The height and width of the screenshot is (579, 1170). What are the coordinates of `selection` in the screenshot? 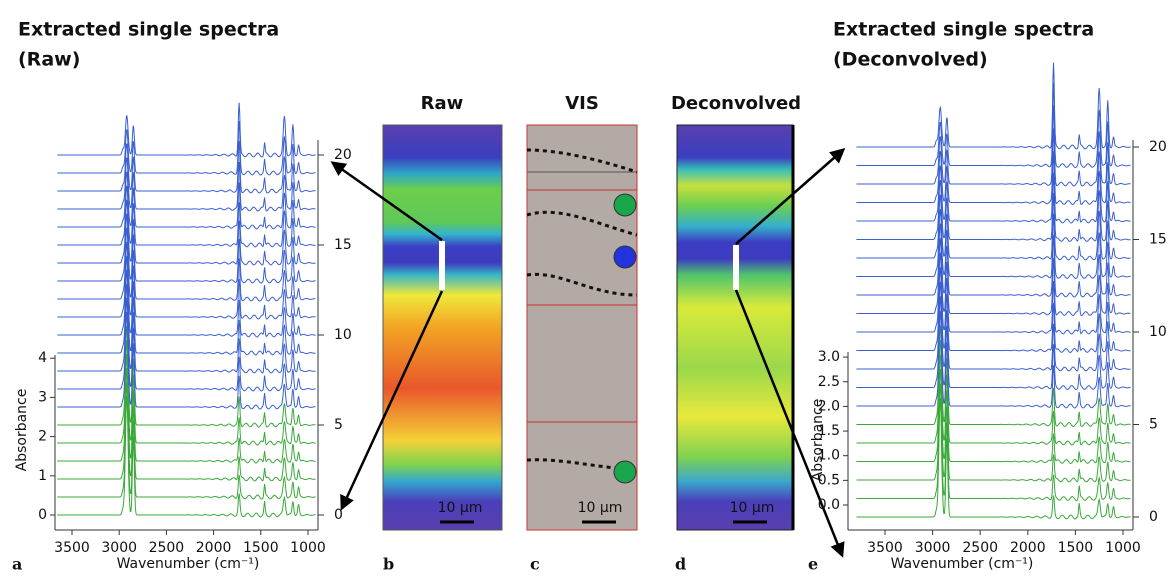 It's located at (589, 265).